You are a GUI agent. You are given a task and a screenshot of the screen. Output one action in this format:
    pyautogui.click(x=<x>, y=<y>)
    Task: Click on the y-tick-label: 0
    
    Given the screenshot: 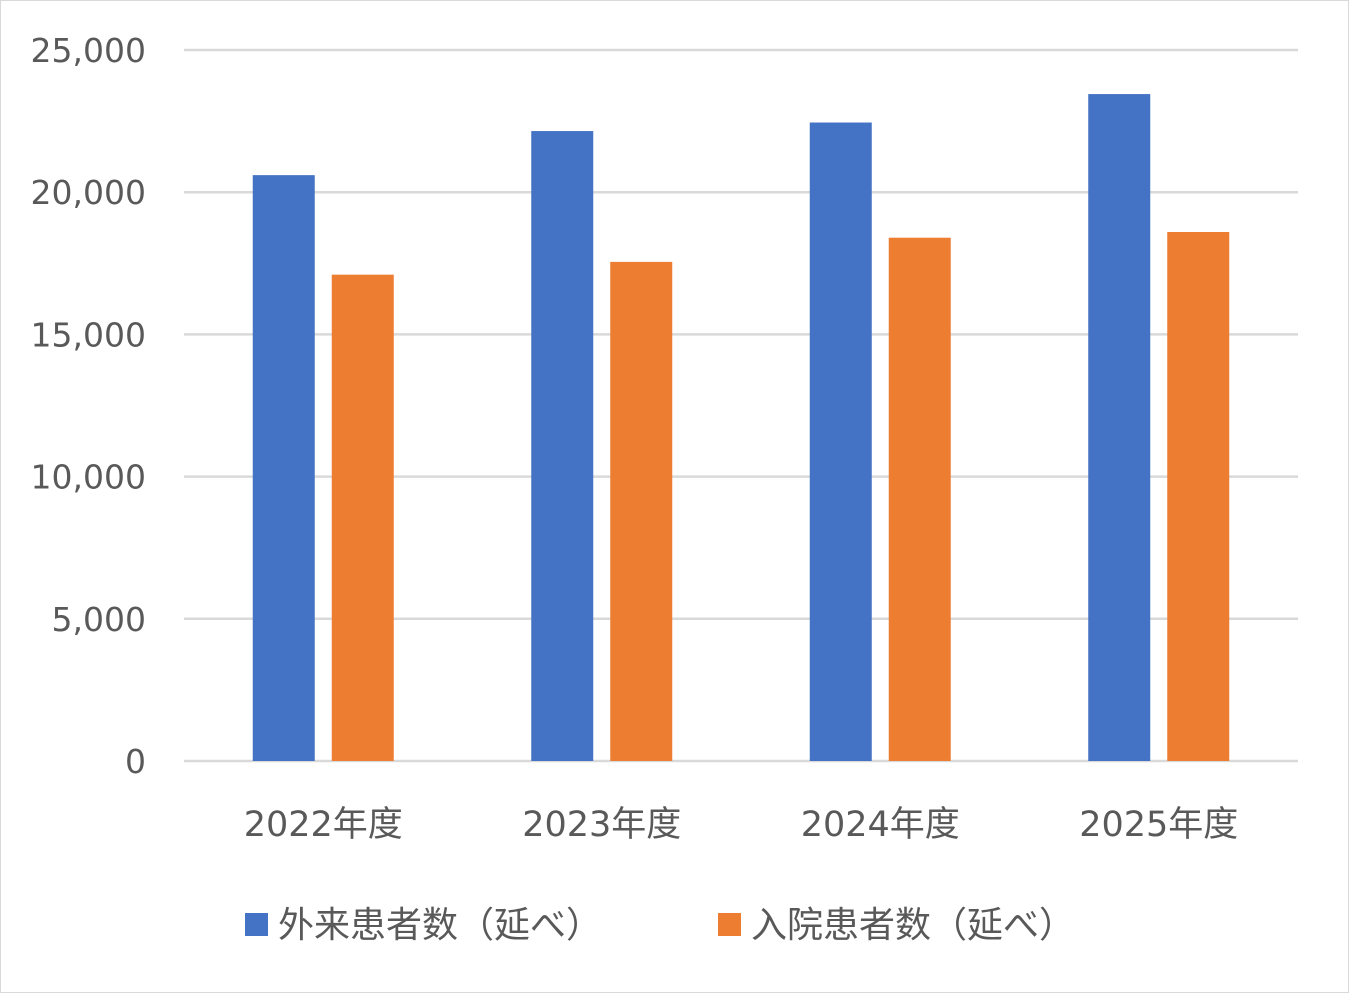 What is the action you would take?
    pyautogui.click(x=135, y=761)
    